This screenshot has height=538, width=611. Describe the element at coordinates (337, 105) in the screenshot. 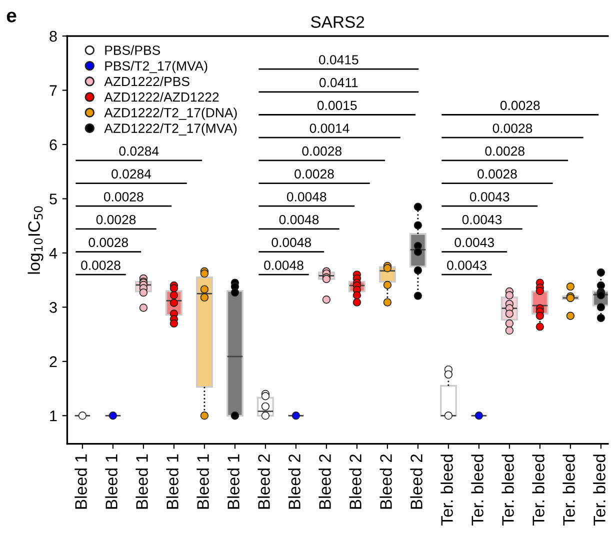

I see `annotation: 0.0015` at that location.